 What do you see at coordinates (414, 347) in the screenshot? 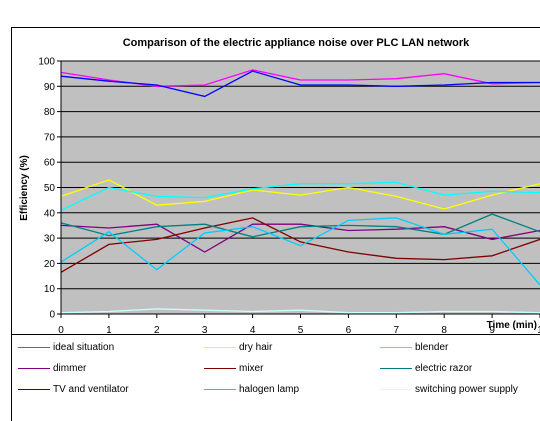
I see `legend-item: blender` at bounding box center [414, 347].